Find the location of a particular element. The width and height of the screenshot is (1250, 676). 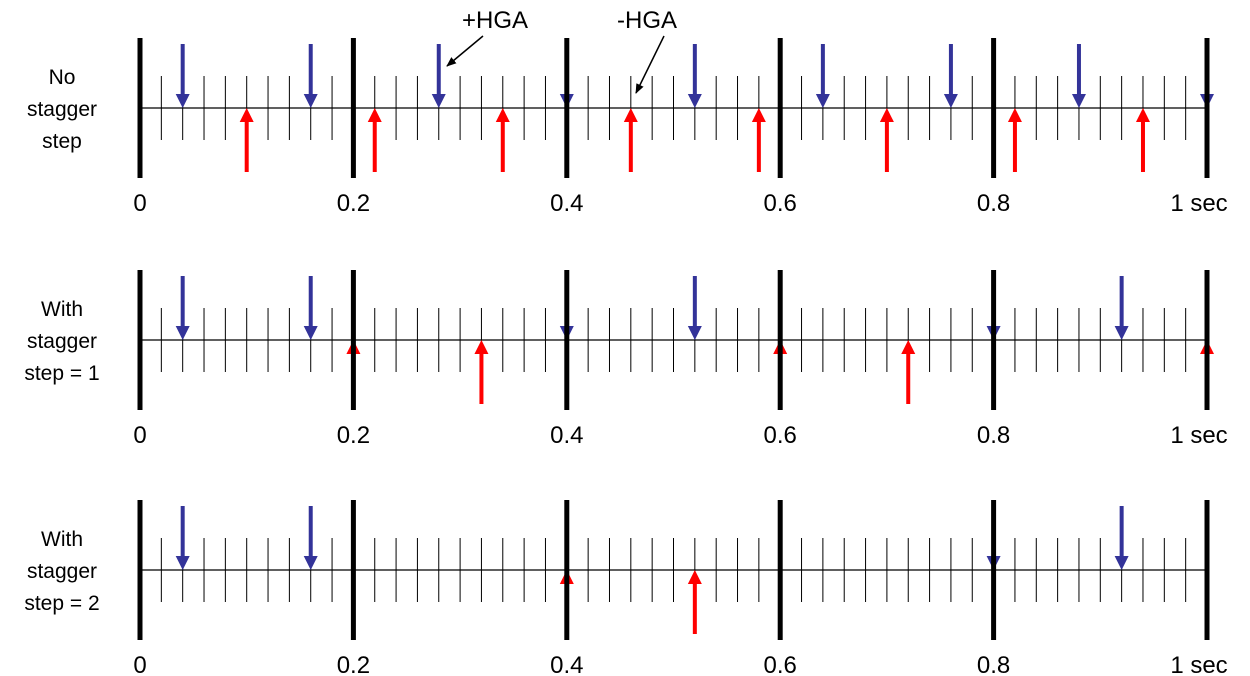

row-label-line: step = 1 is located at coordinates (61, 373).